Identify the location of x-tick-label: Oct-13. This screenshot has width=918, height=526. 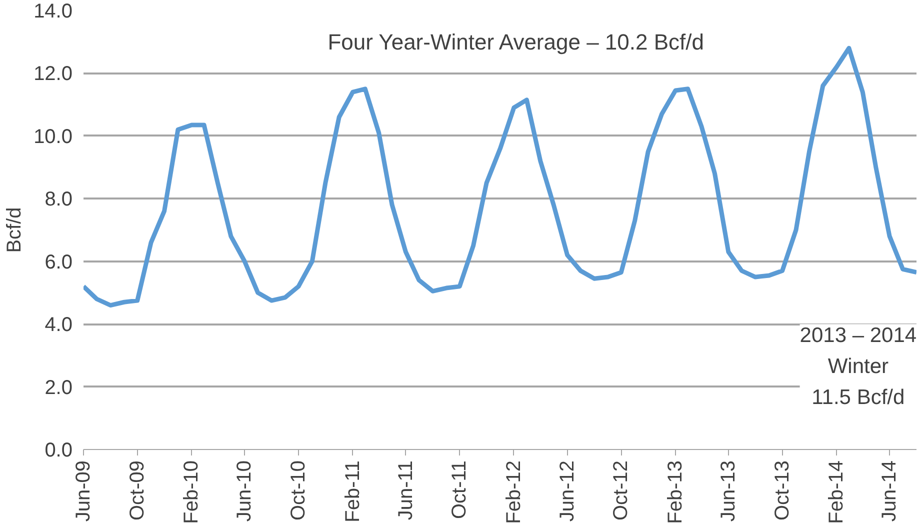
(782, 490).